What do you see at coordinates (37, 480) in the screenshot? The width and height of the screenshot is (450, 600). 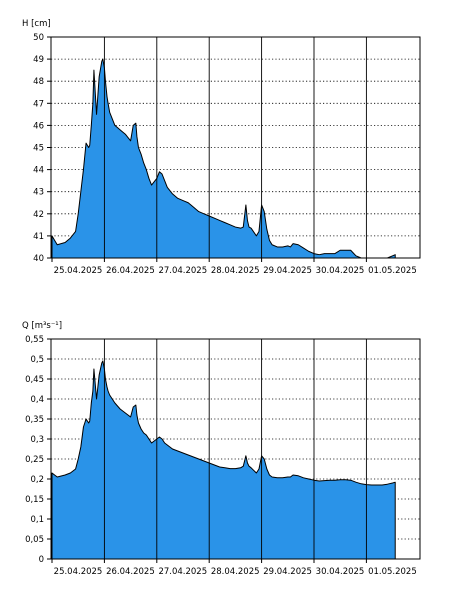 I see `q-y-tick-label: 0,2` at bounding box center [37, 480].